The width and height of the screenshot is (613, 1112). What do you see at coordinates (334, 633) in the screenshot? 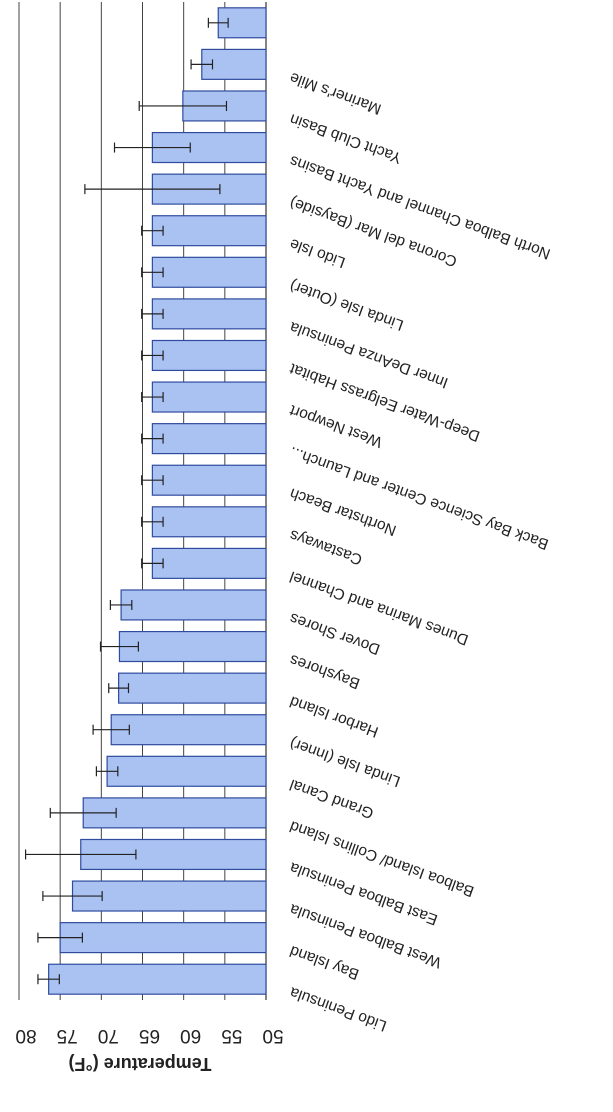
I see `category-label: Dover Shores` at bounding box center [334, 633].